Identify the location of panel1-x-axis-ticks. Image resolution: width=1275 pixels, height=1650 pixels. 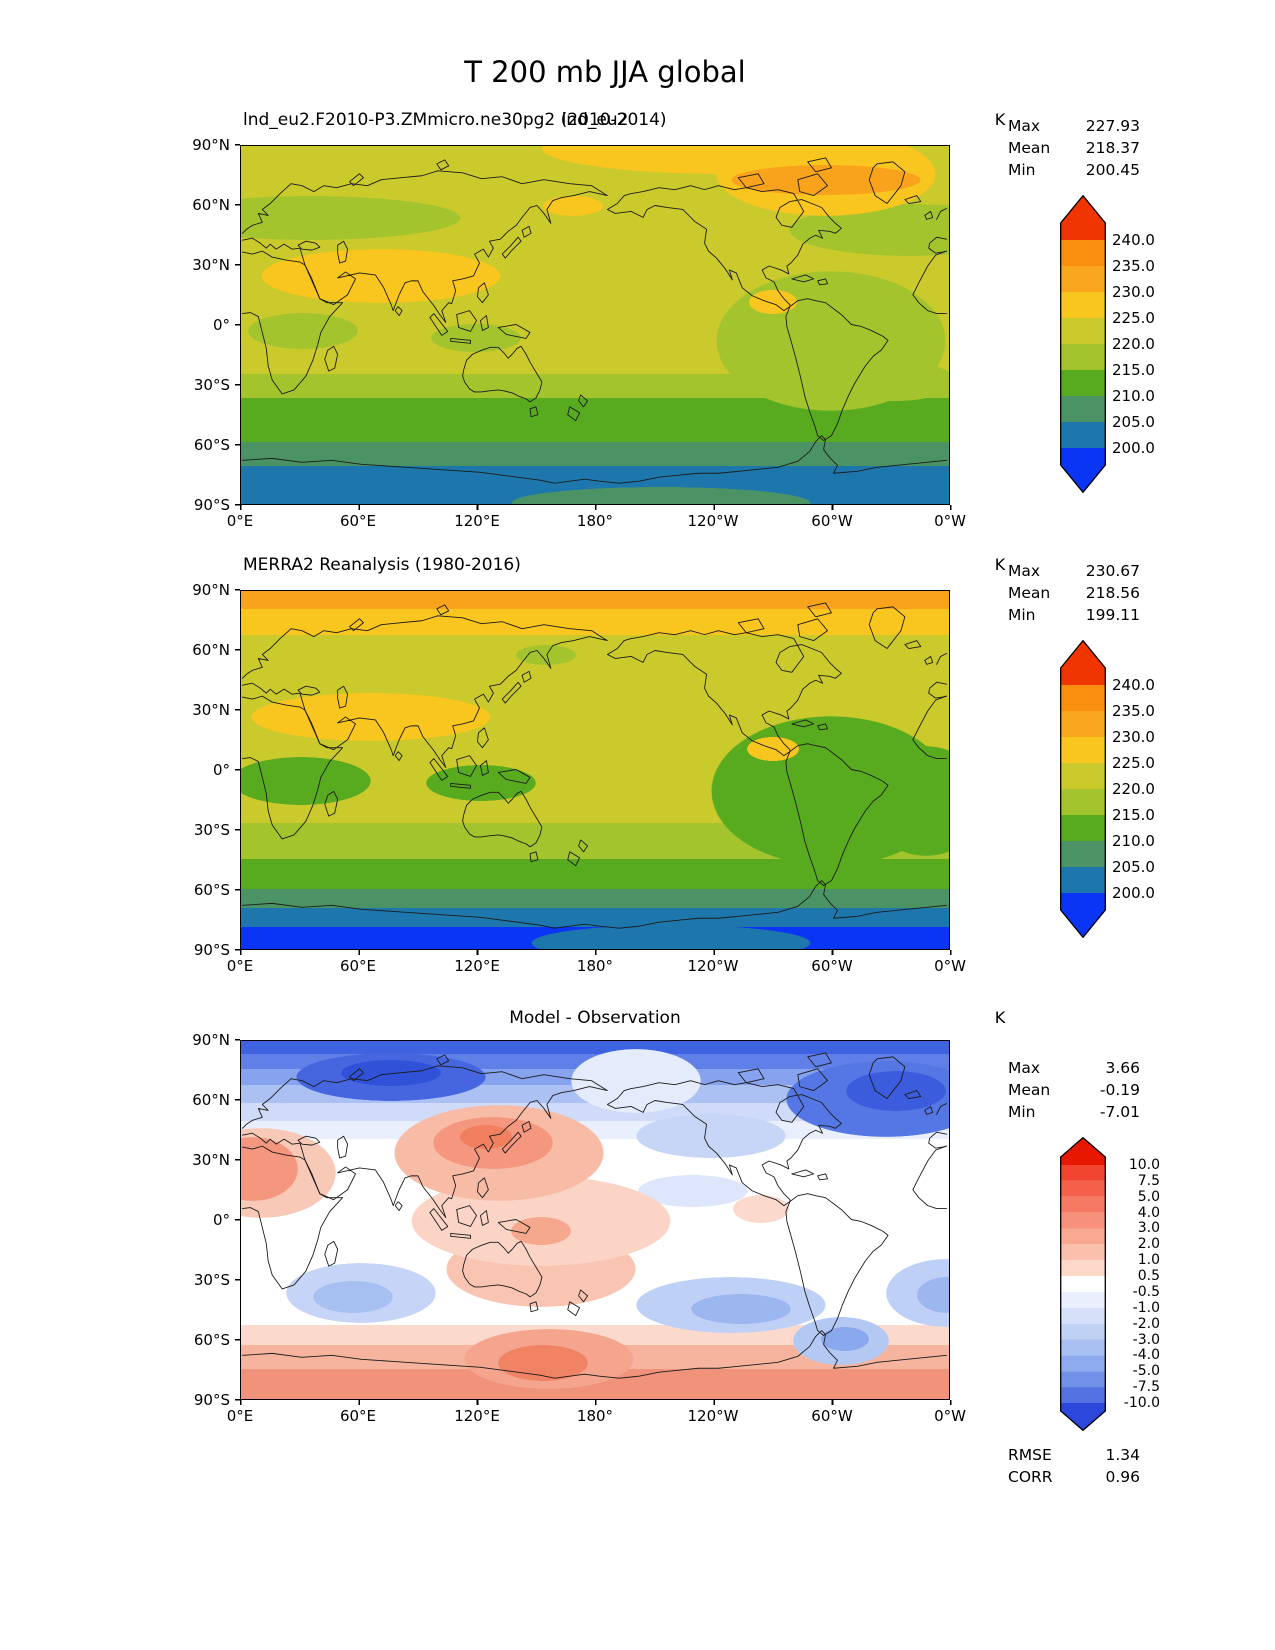
(596, 507).